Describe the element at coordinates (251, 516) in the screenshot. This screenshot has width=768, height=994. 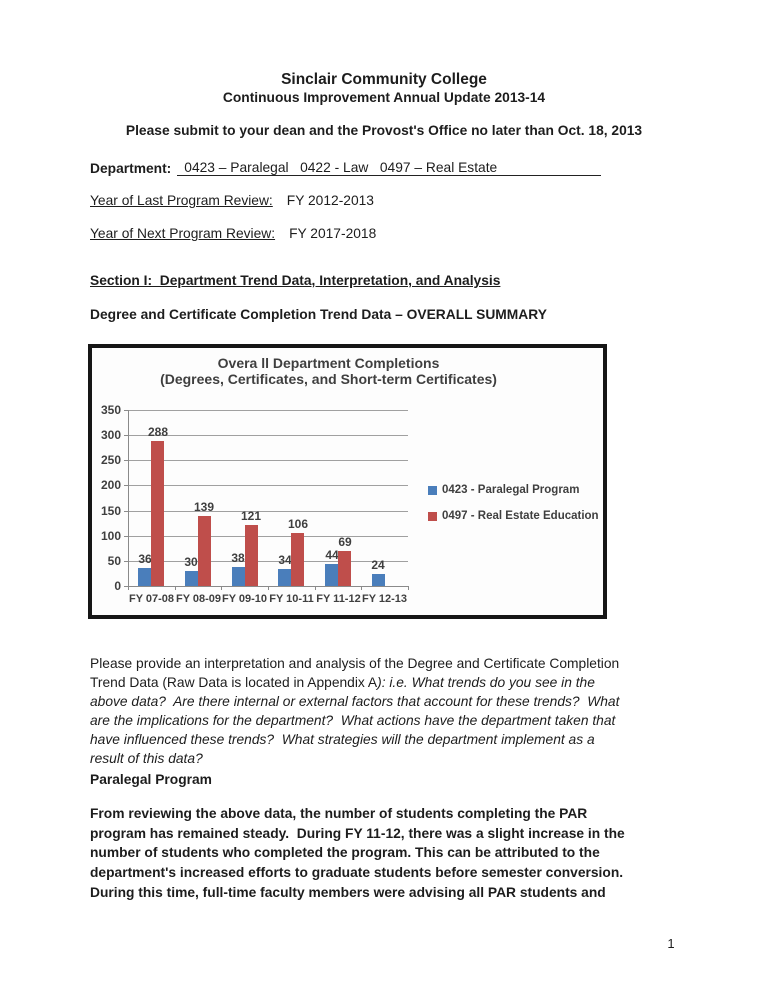
I see `bar-value-label: 121` at that location.